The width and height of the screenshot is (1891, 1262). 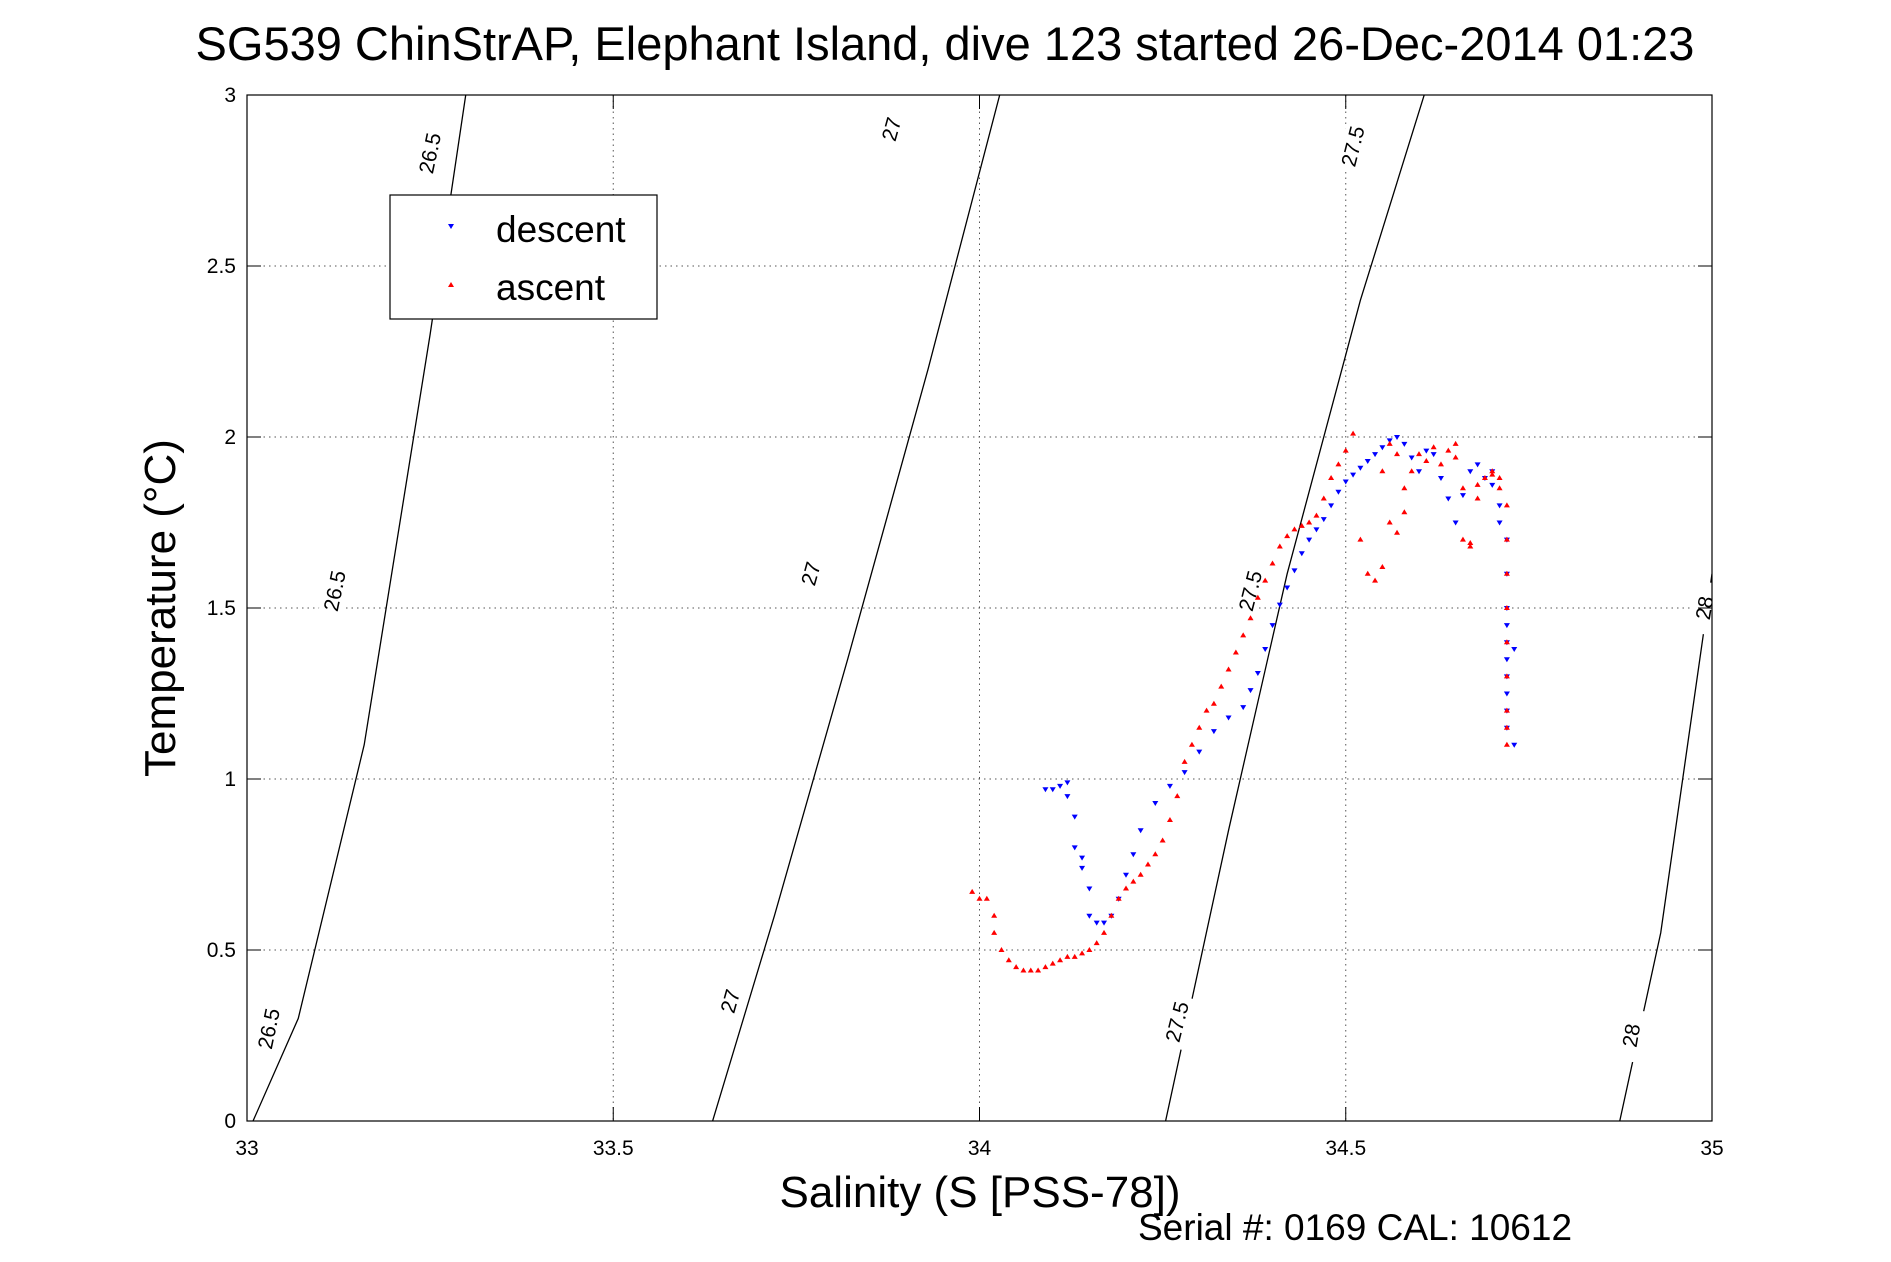 I want to click on legend-label-descent: descent, so click(x=561, y=229).